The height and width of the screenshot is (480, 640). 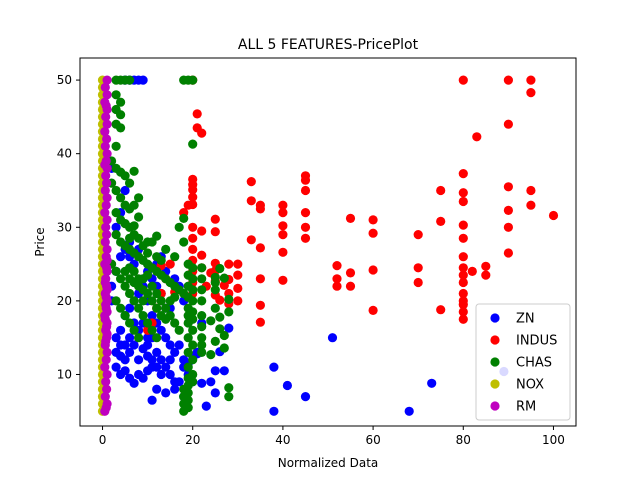 What do you see at coordinates (64, 227) in the screenshot?
I see `y-tick-label: 30` at bounding box center [64, 227].